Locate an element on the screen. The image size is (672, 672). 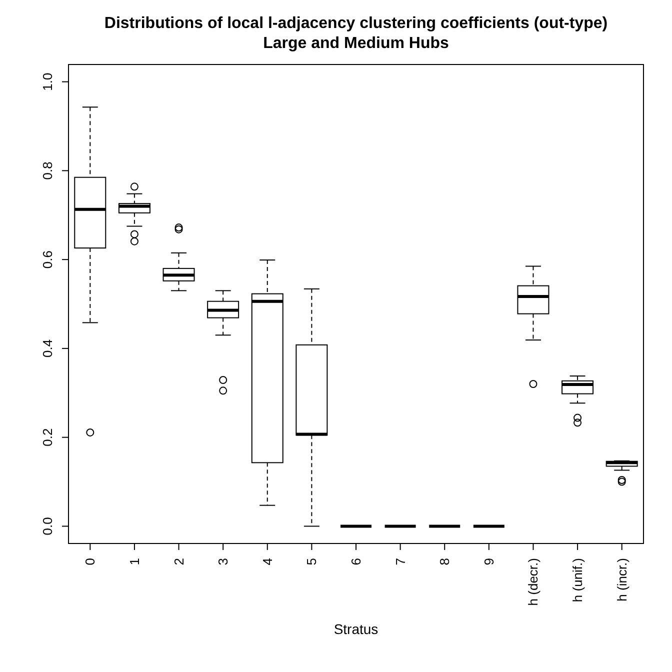
chart-subtitle: Large and Medium Hubs is located at coordinates (356, 44).